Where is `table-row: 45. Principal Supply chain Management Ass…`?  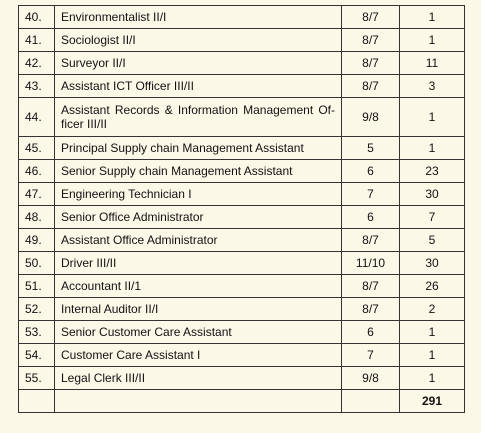 table-row: 45. Principal Supply chain Management Ass… is located at coordinates (241, 148).